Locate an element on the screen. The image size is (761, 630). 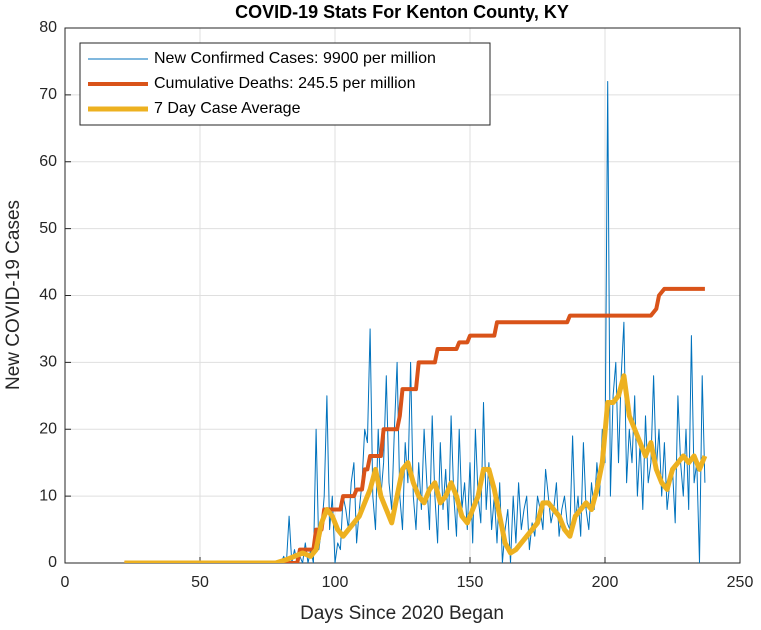
x-axis-label: Days Since 2020 Began is located at coordinates (402, 613).